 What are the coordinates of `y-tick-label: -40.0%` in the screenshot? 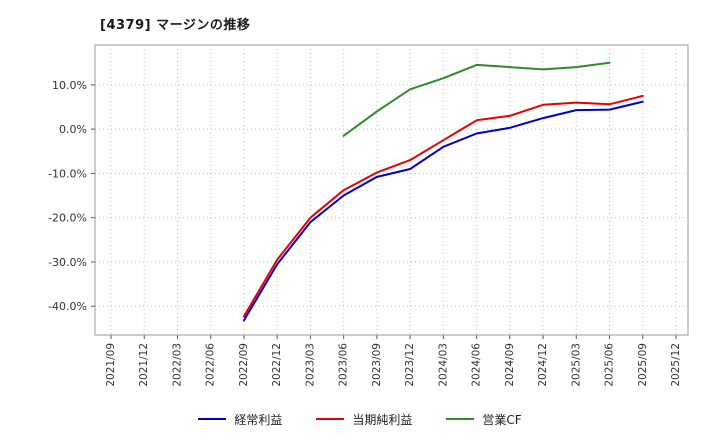 It's located at (67, 306).